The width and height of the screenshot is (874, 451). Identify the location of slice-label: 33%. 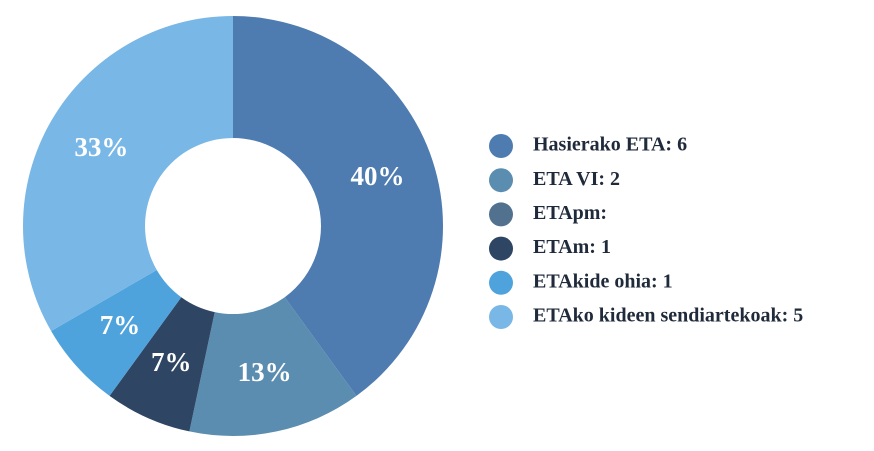
(101, 147).